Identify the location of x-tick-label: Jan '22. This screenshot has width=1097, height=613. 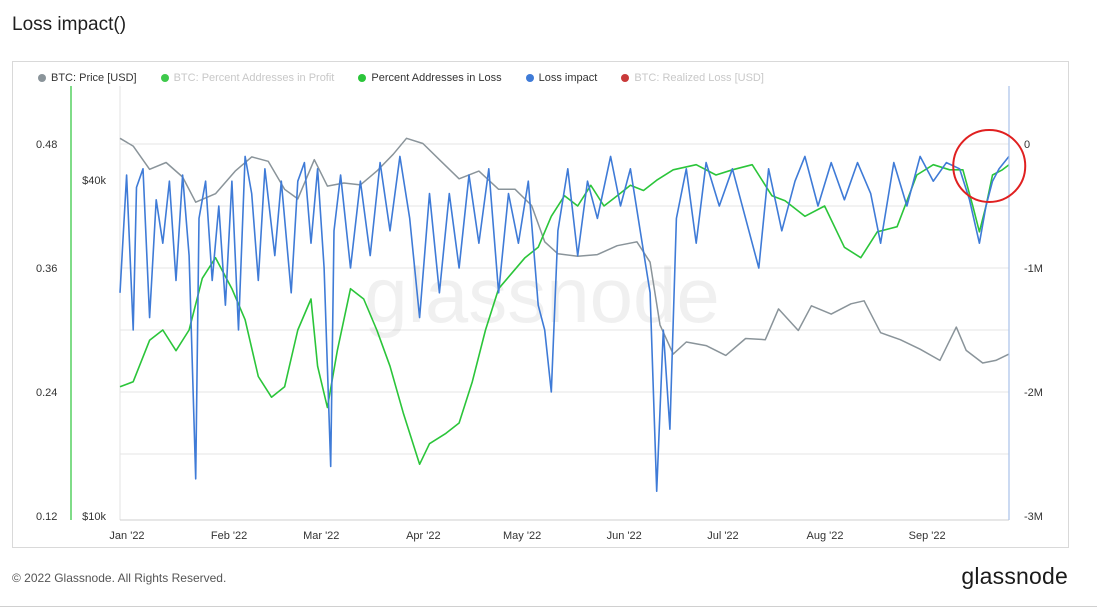
(126, 536).